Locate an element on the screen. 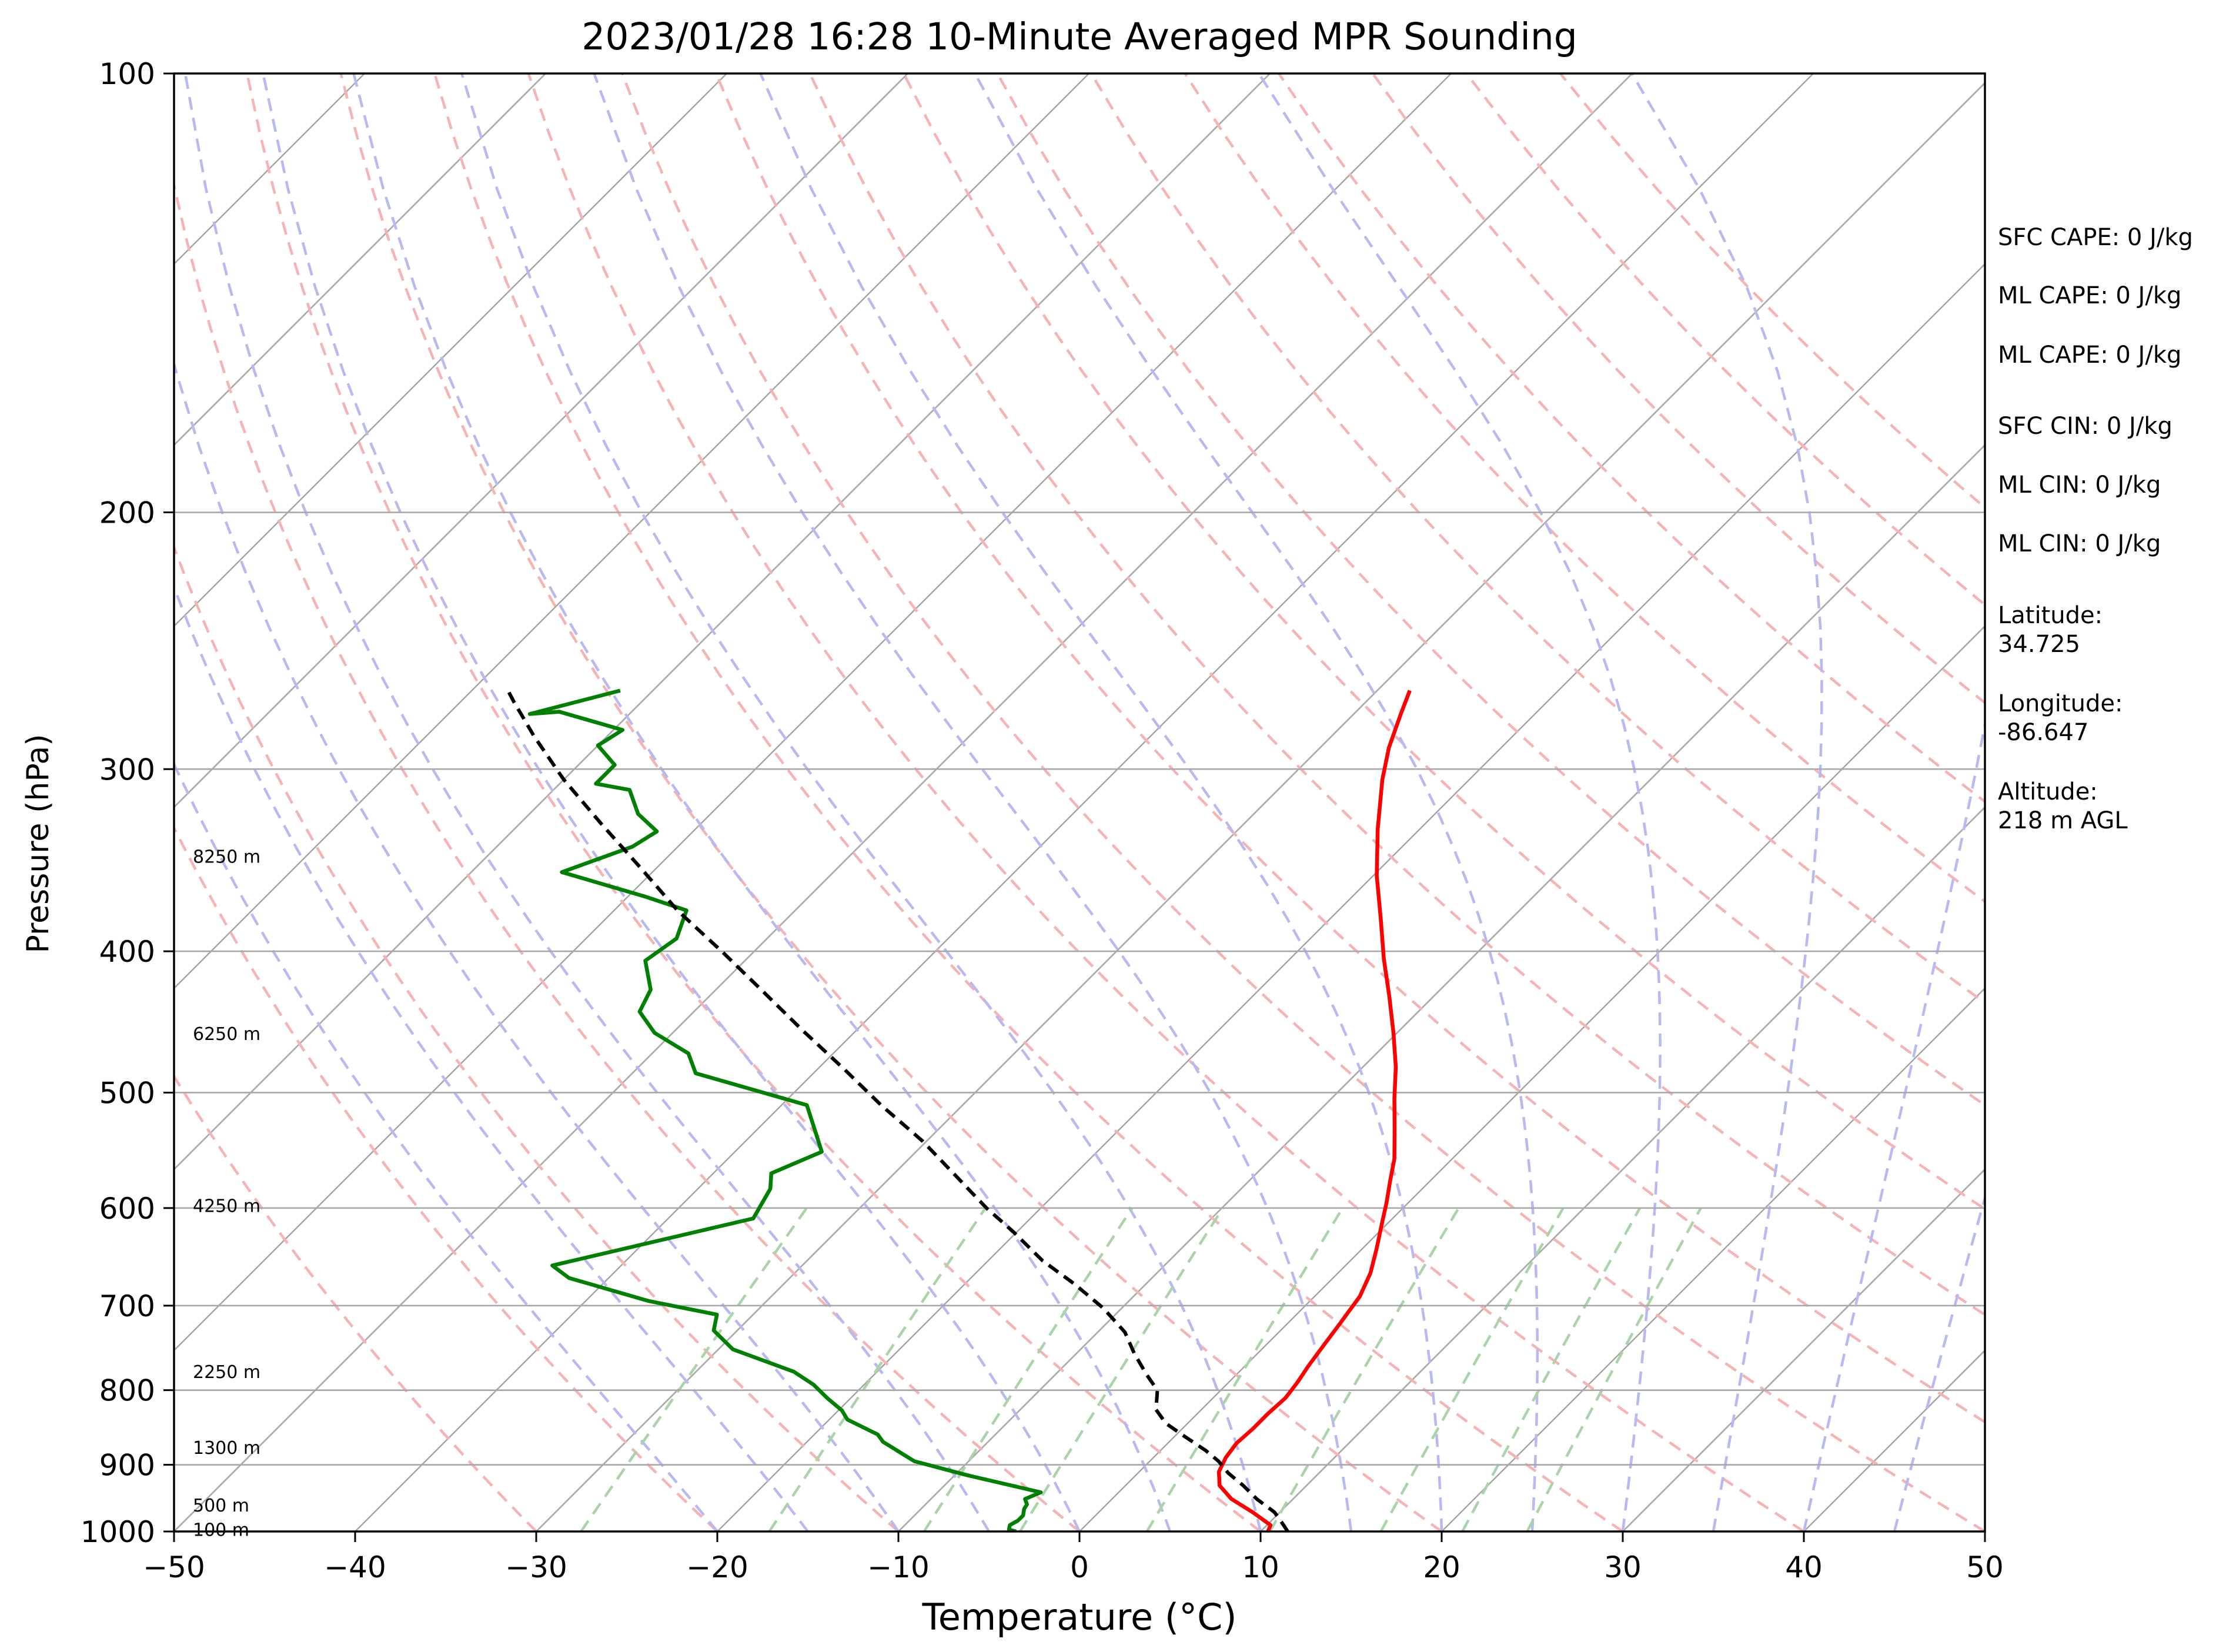  height-label: 1300 m is located at coordinates (227, 1449).